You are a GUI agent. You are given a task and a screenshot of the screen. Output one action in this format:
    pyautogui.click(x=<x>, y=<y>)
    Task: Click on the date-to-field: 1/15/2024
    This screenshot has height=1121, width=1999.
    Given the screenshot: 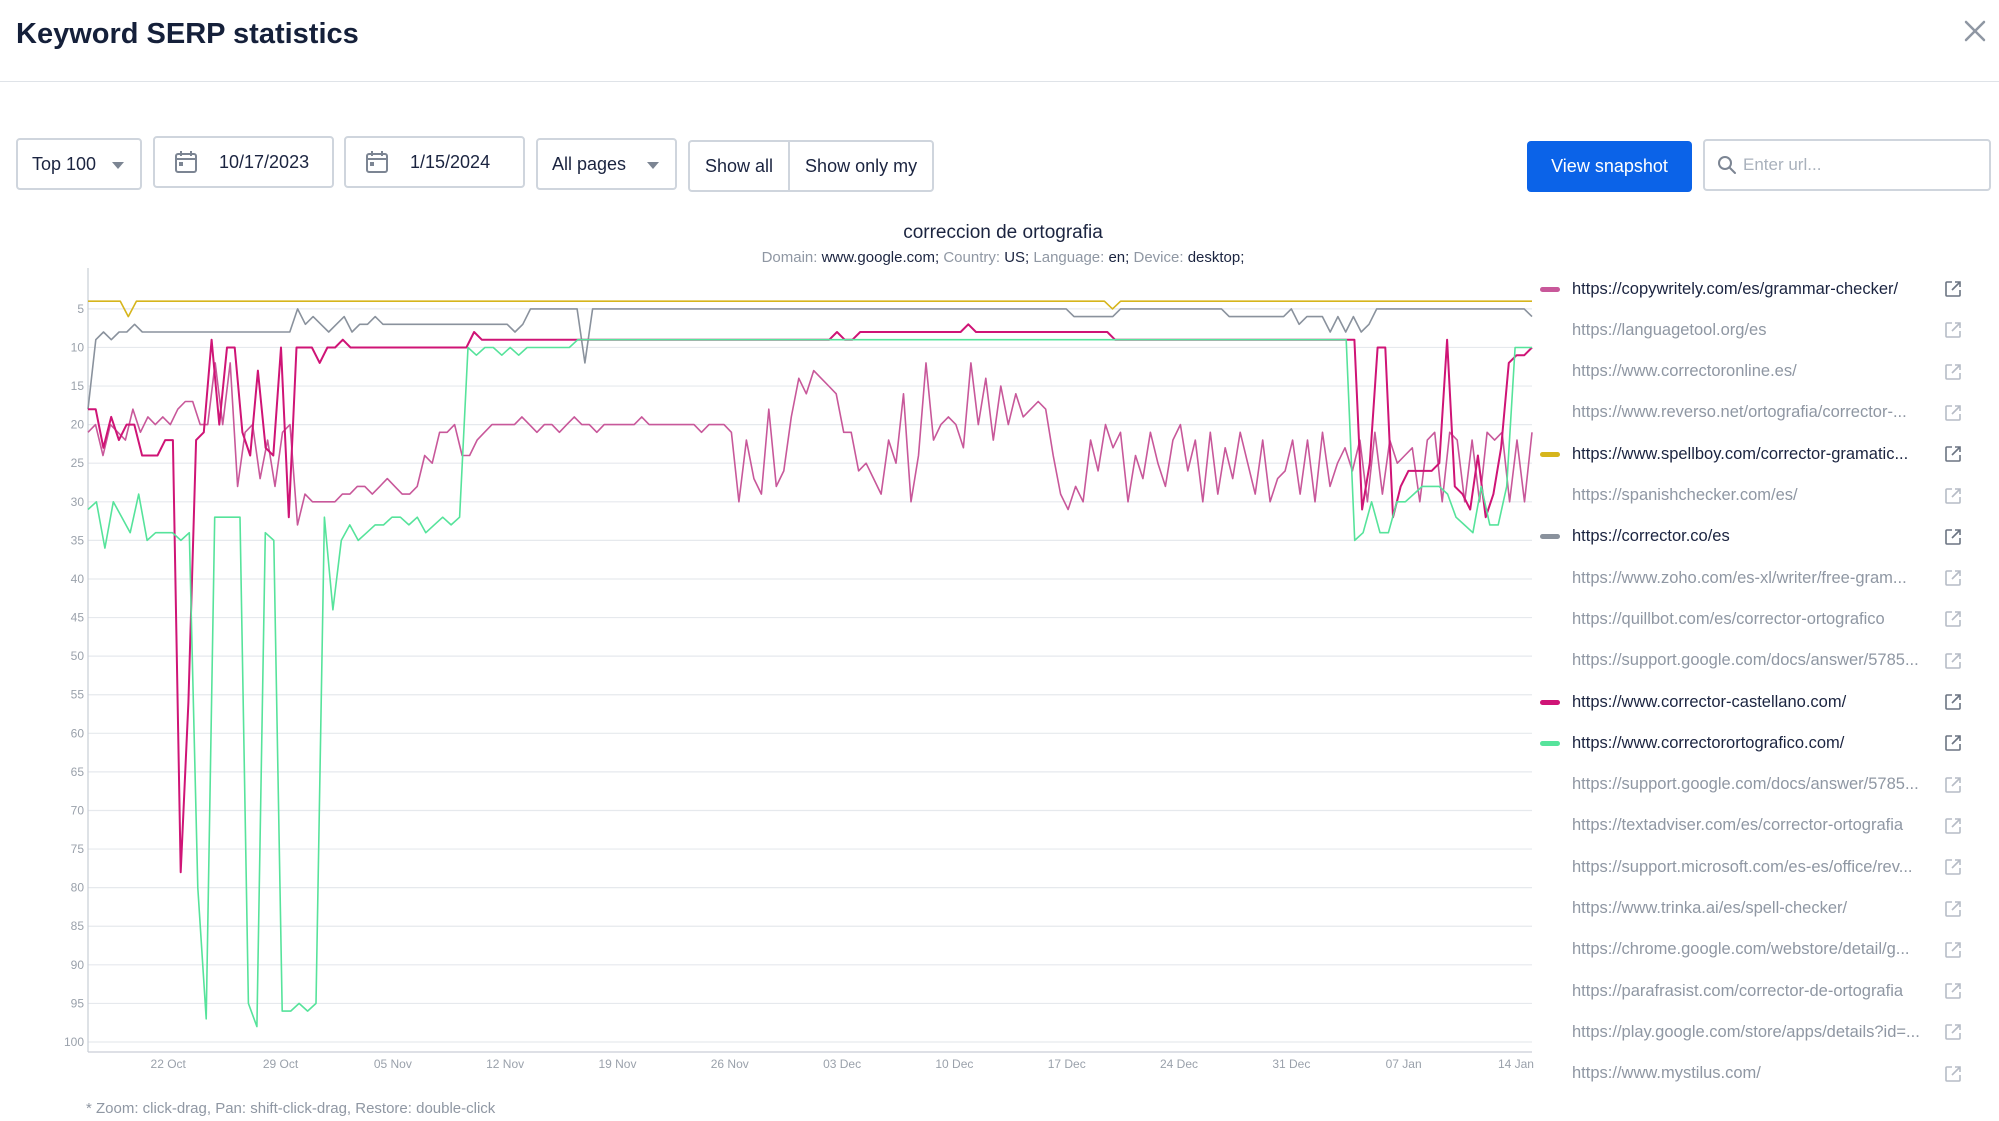 What is the action you would take?
    pyautogui.click(x=434, y=162)
    